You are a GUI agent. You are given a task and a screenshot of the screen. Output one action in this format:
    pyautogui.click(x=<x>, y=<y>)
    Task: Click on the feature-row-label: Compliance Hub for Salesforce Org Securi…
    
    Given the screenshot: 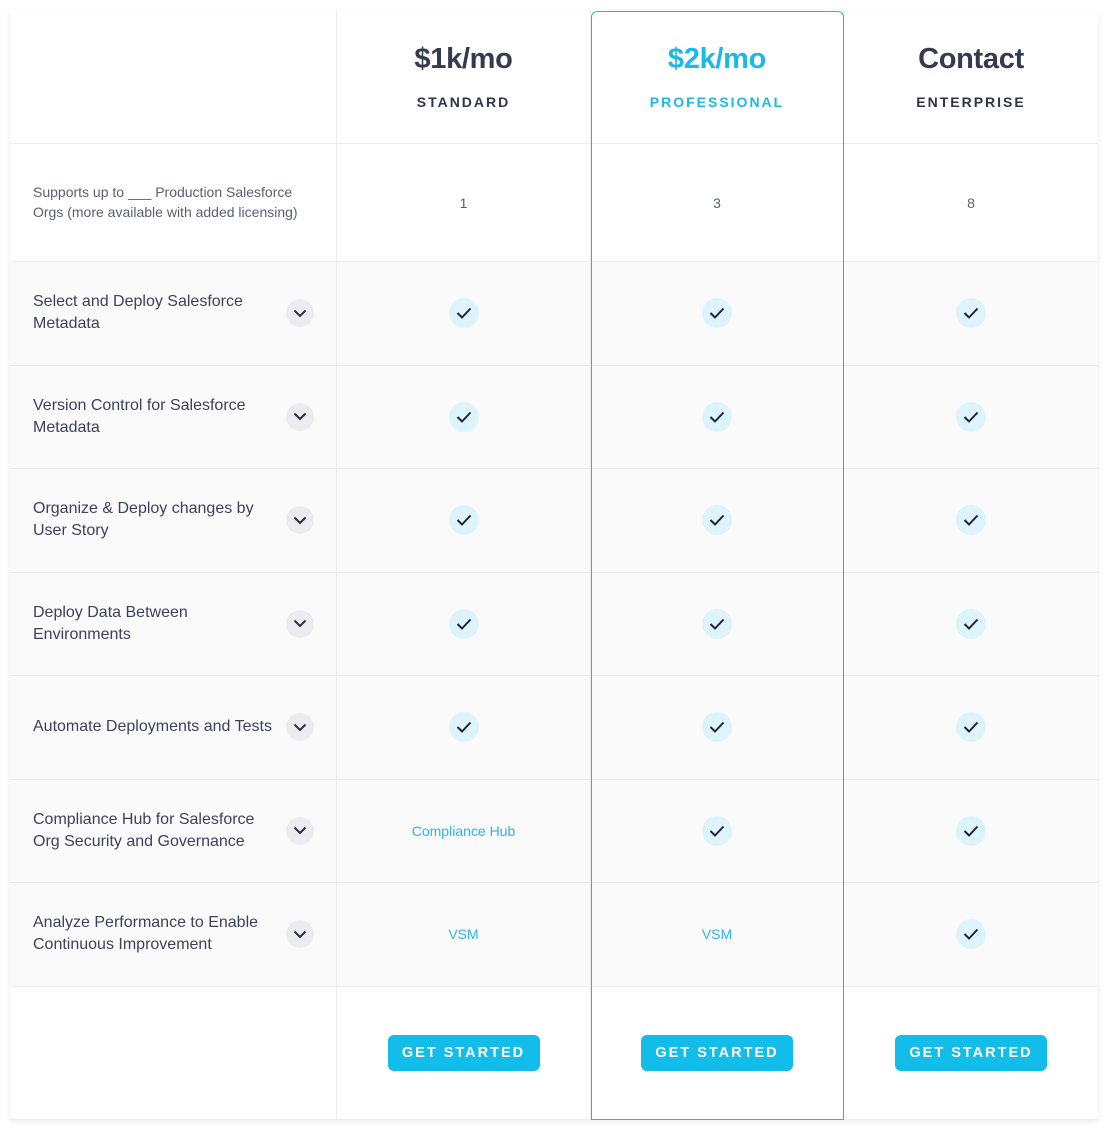 What is the action you would take?
    pyautogui.click(x=173, y=831)
    